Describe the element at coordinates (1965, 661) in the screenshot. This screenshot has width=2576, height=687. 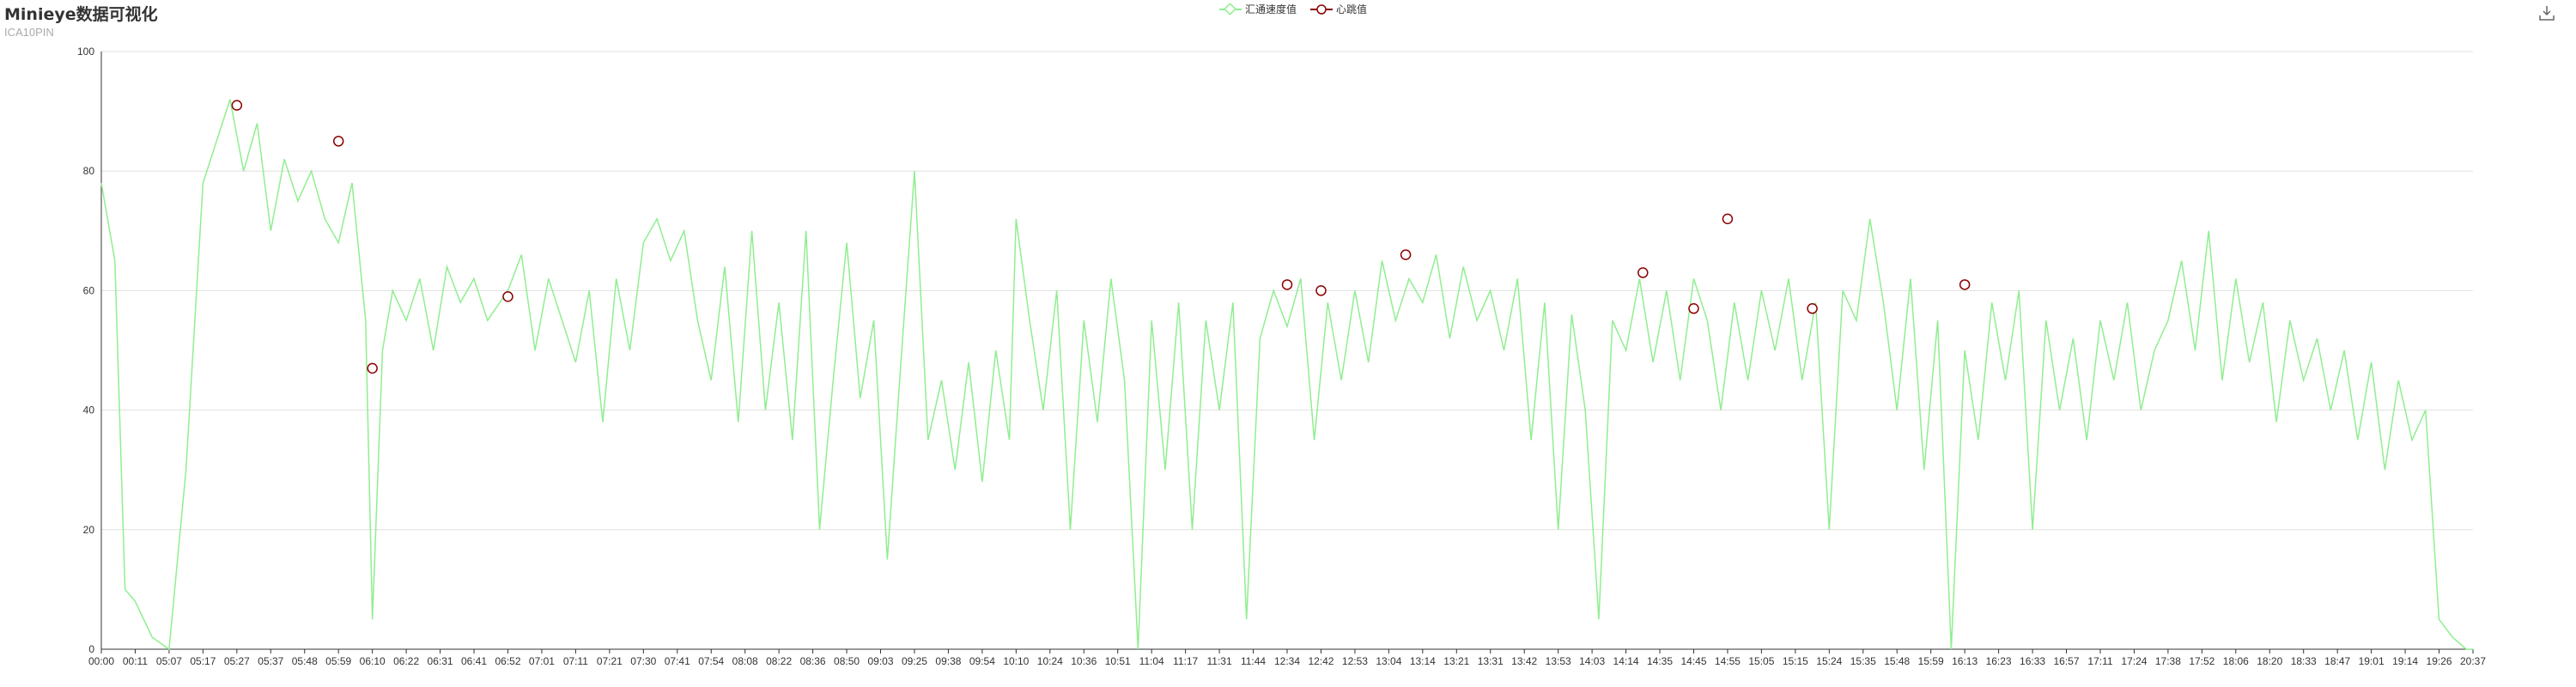
I see `x-tick-label: 16:13` at that location.